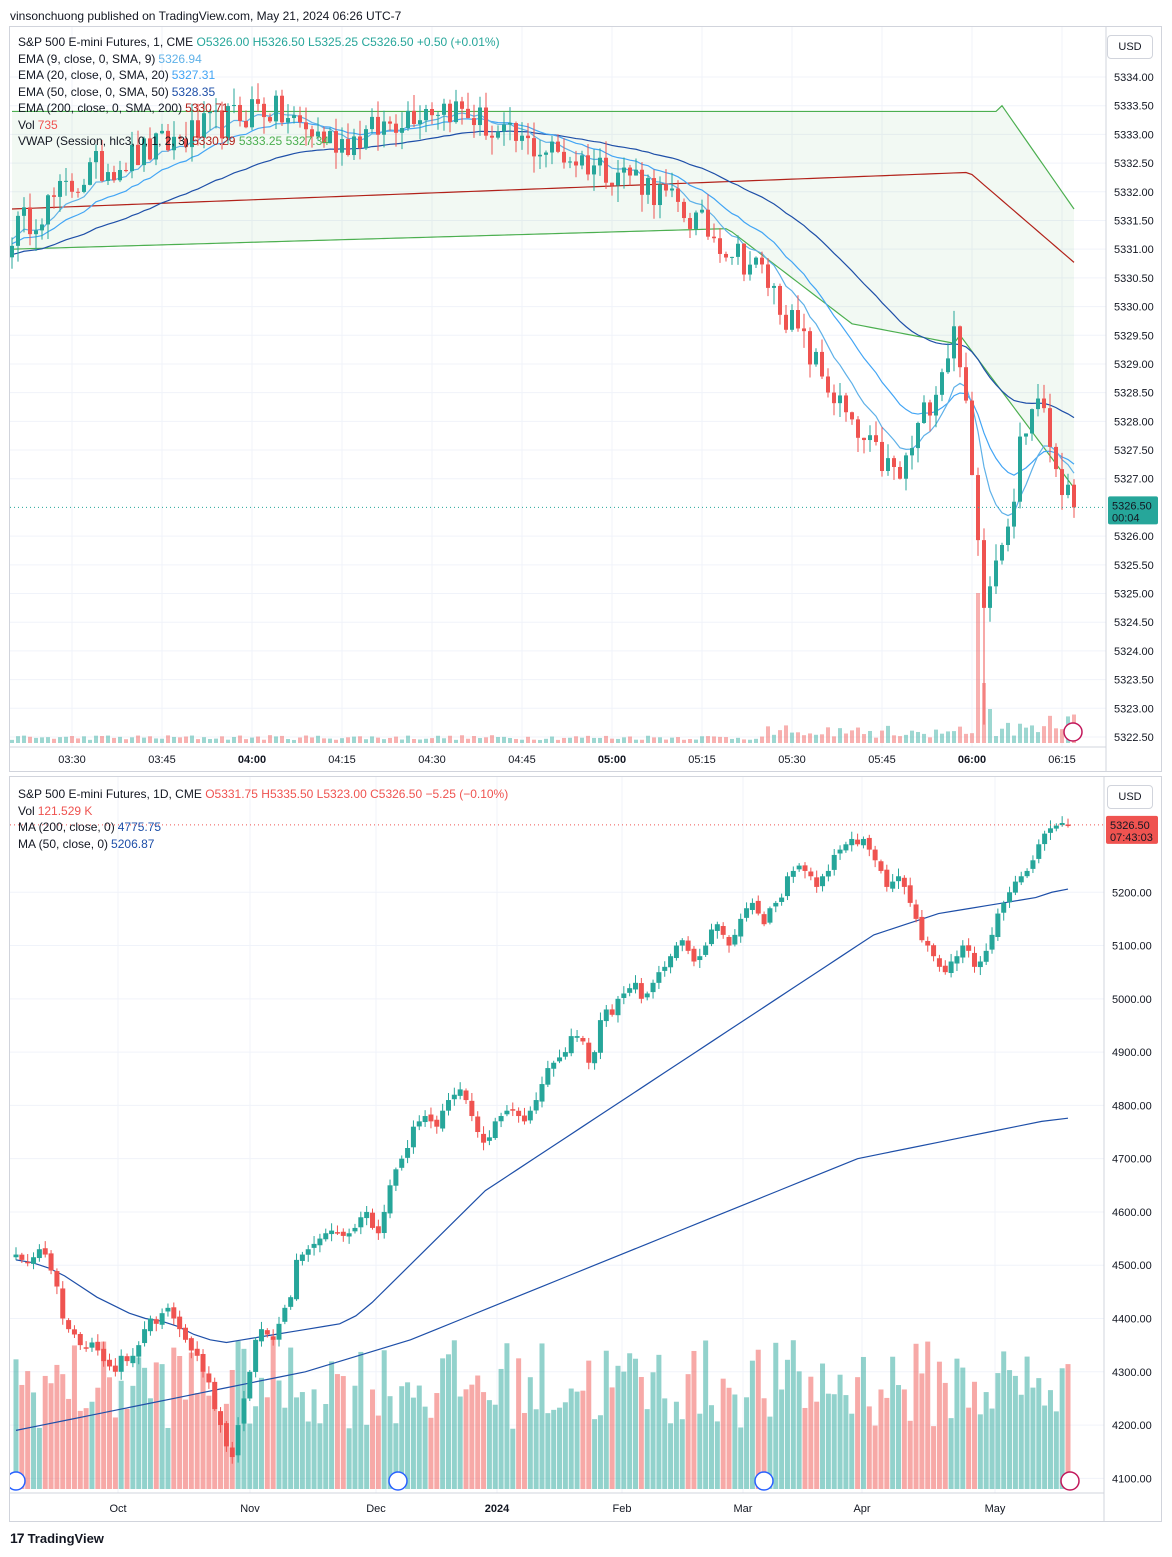 This screenshot has width=1172, height=1557. What do you see at coordinates (86, 843) in the screenshot?
I see `daily-legend-ma50: MA (50, close, 0) 5206.87` at bounding box center [86, 843].